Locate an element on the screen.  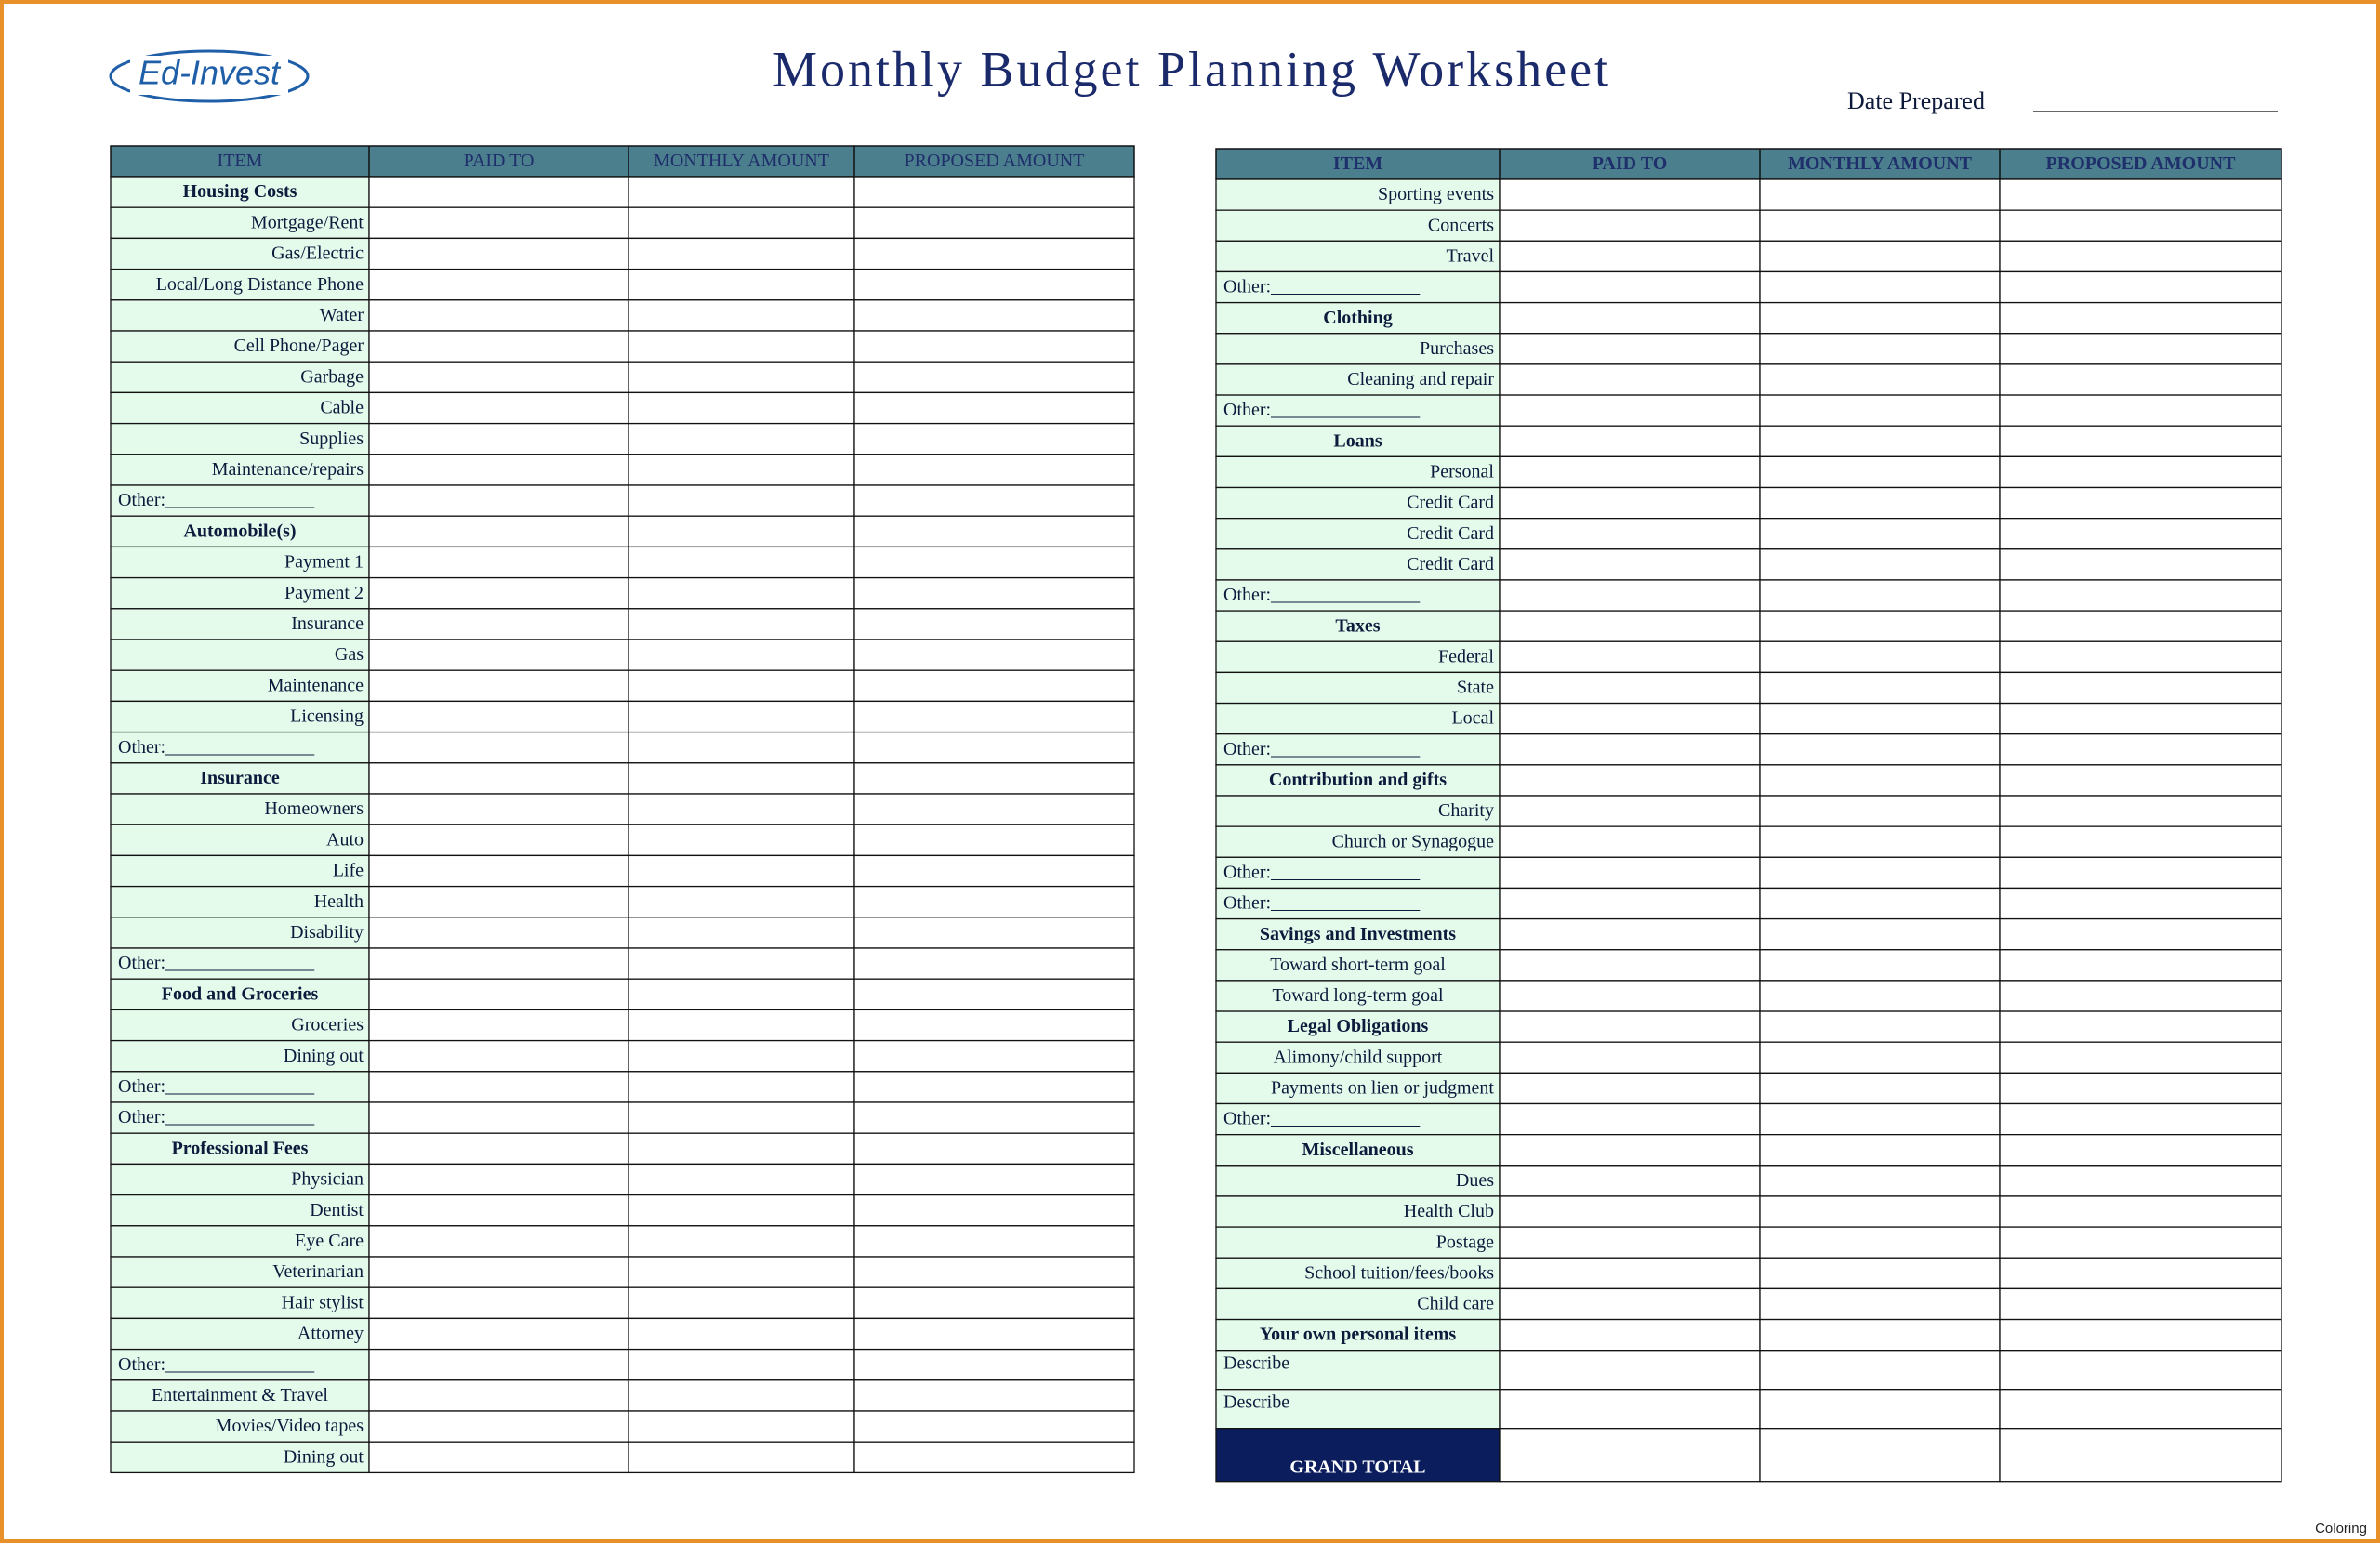
row-label: Housing Costs is located at coordinates (240, 191).